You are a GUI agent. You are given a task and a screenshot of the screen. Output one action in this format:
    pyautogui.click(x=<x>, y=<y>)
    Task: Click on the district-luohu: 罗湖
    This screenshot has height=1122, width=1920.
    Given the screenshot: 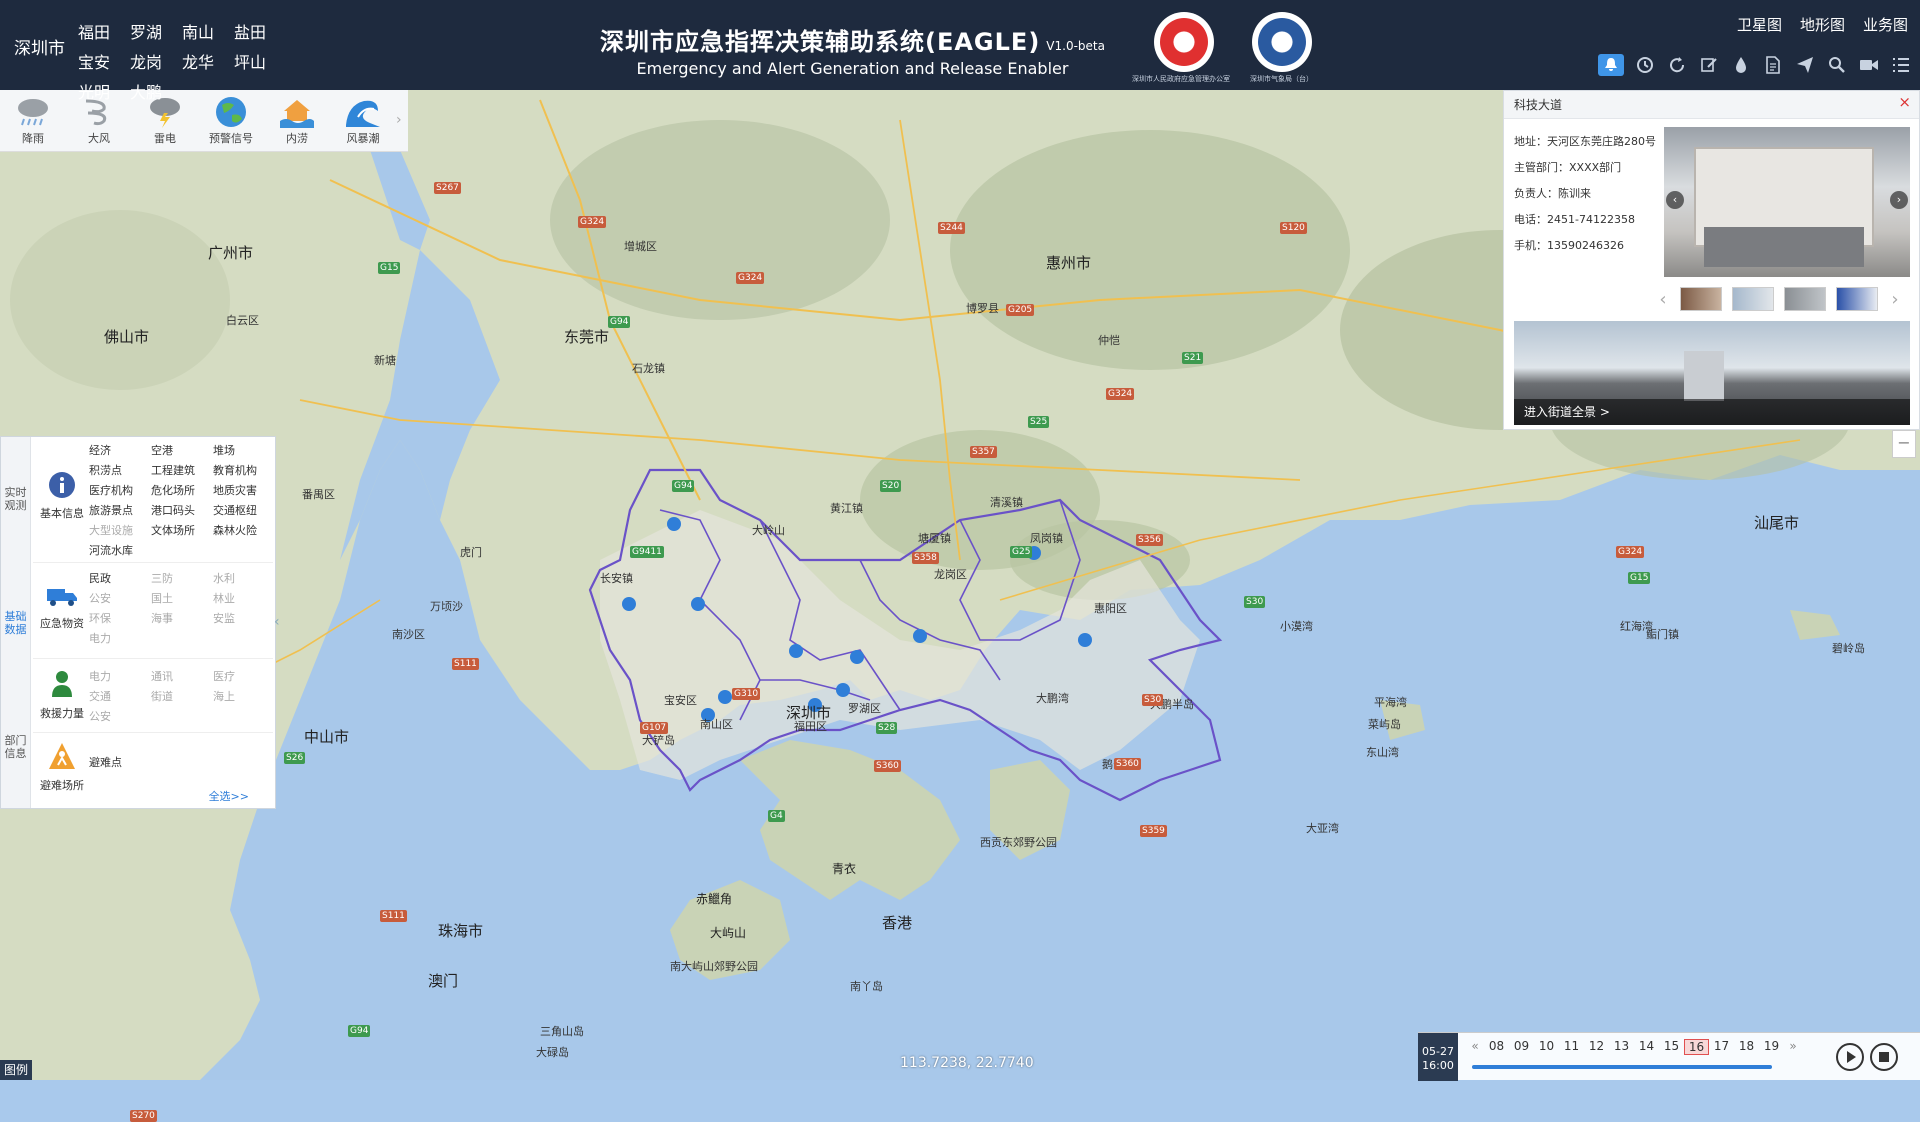 What is the action you would take?
    pyautogui.click(x=146, y=32)
    